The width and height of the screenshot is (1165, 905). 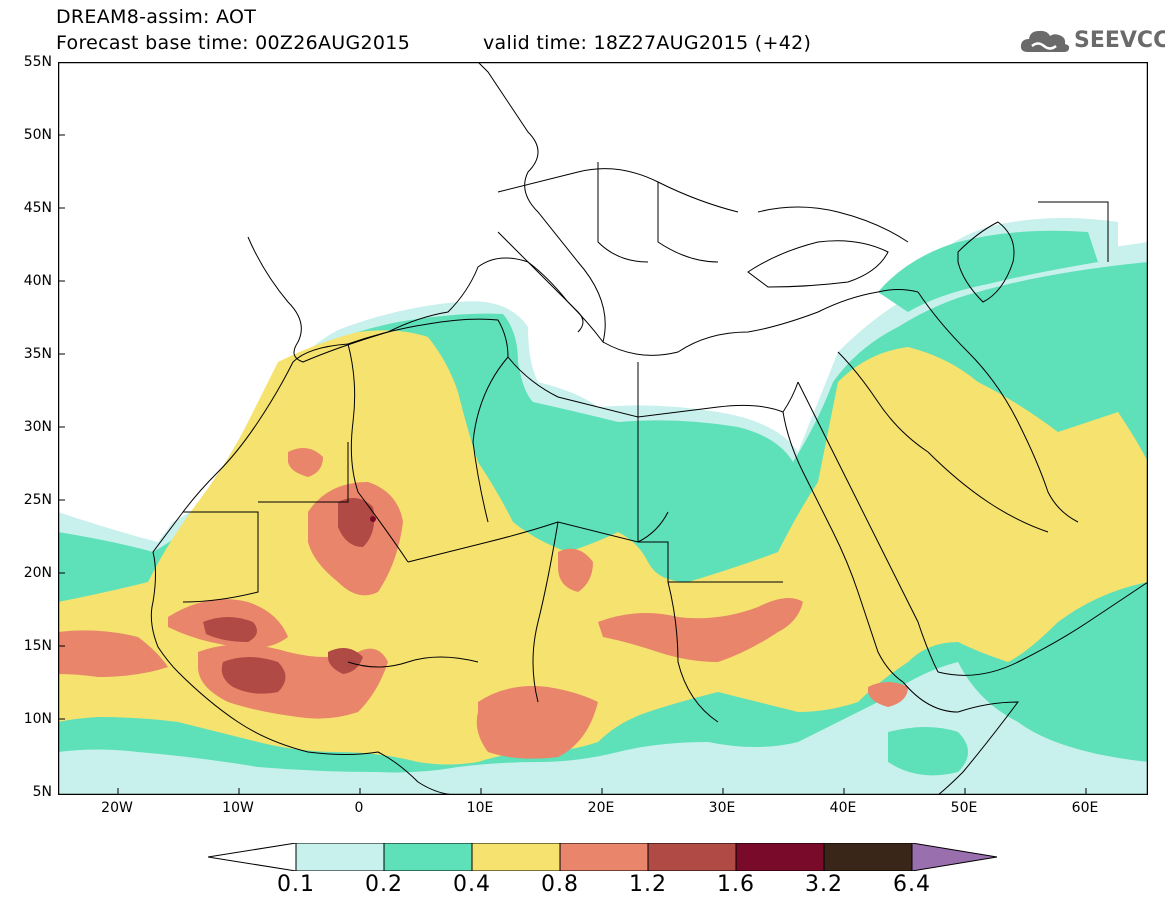 I want to click on lat-label: 30N, so click(x=37, y=427).